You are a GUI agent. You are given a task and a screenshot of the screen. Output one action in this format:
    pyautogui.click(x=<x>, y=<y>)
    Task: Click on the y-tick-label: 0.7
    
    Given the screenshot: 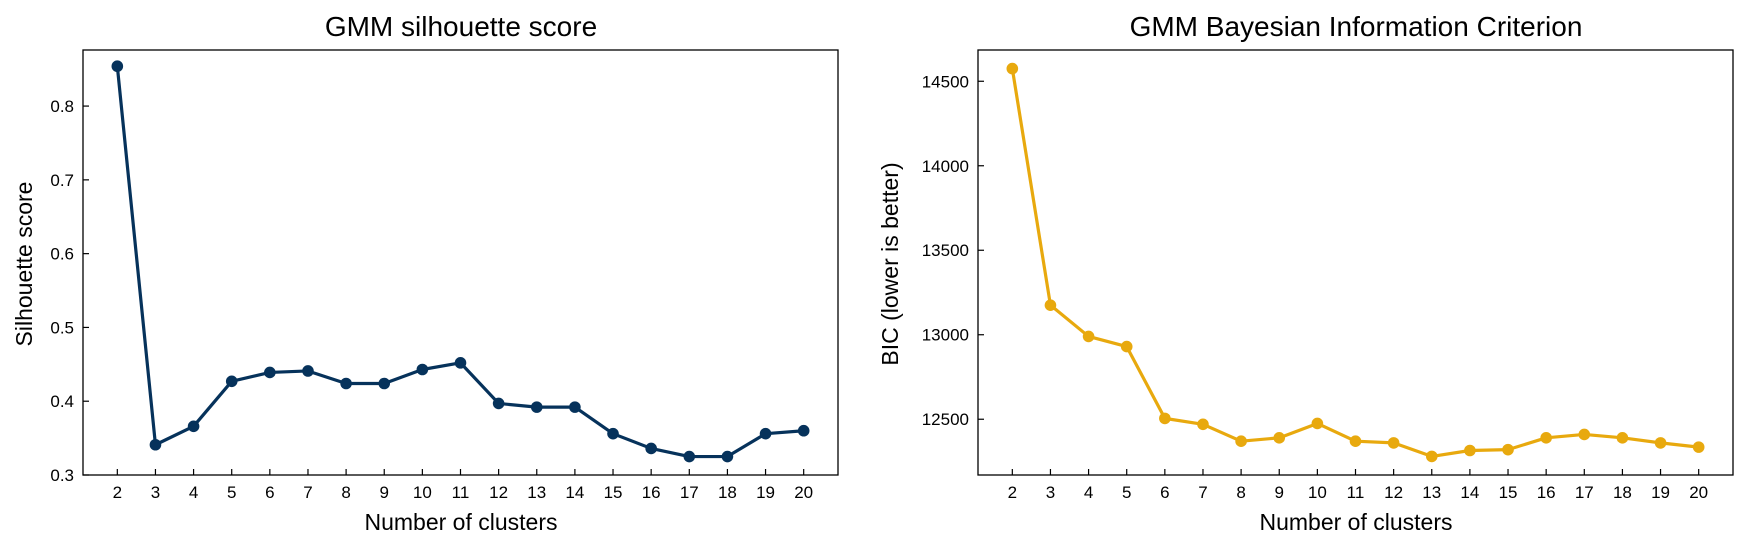 What is the action you would take?
    pyautogui.click(x=62, y=180)
    